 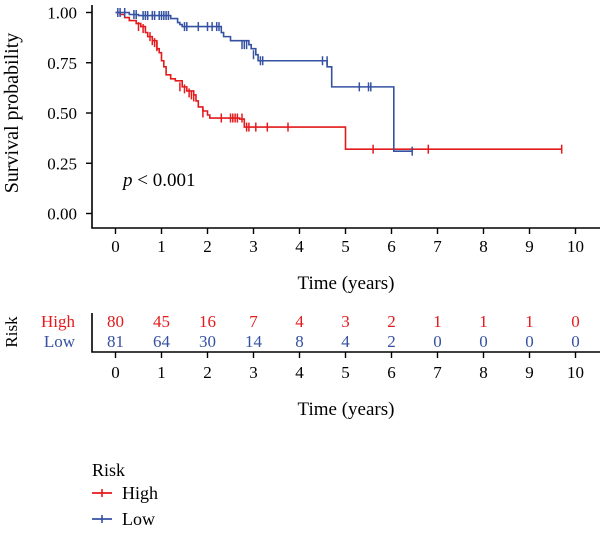 I want to click on x-axis-label: Time (years), so click(x=346, y=283).